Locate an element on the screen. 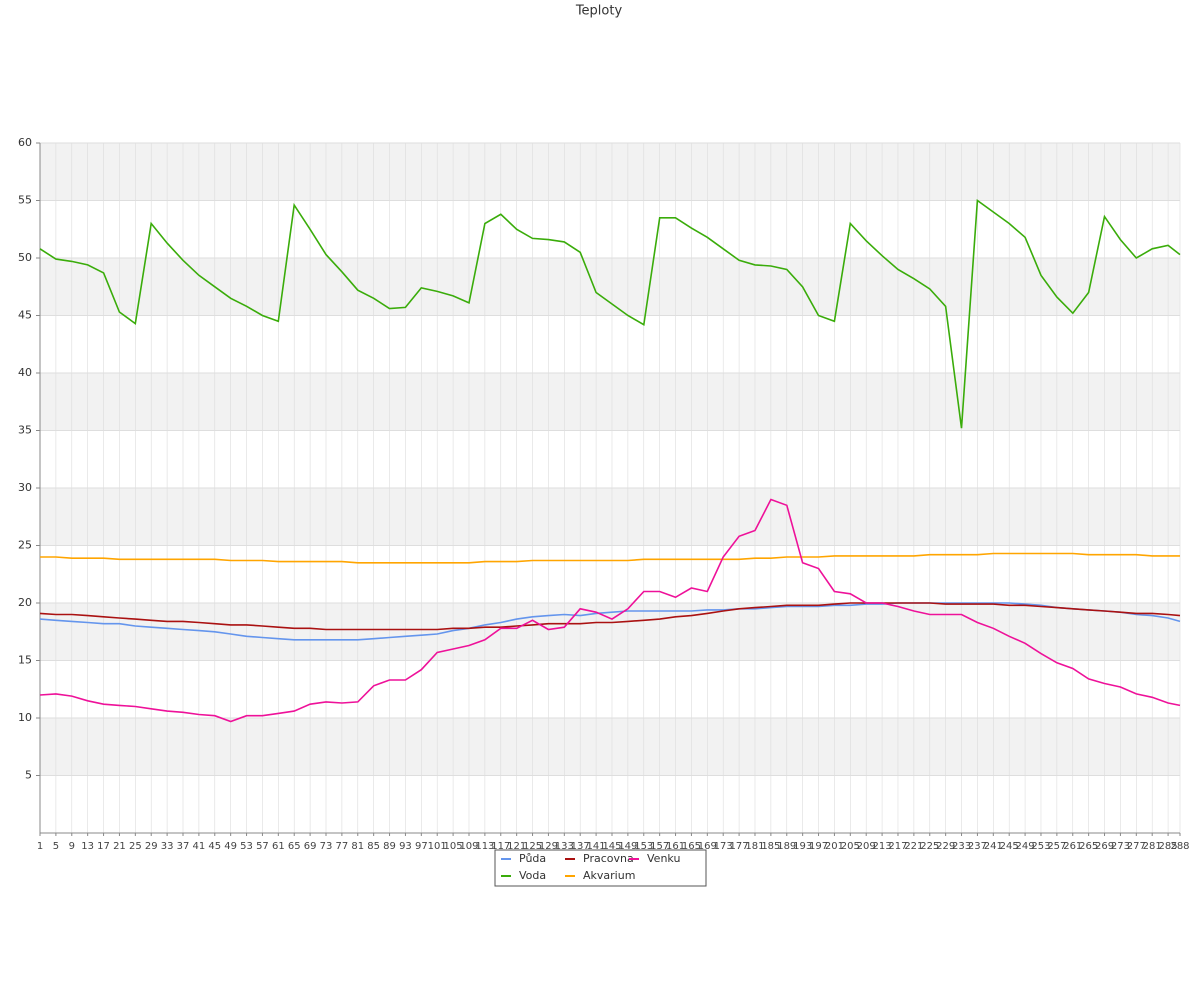  x-tick-label: 273 is located at coordinates (1120, 846).